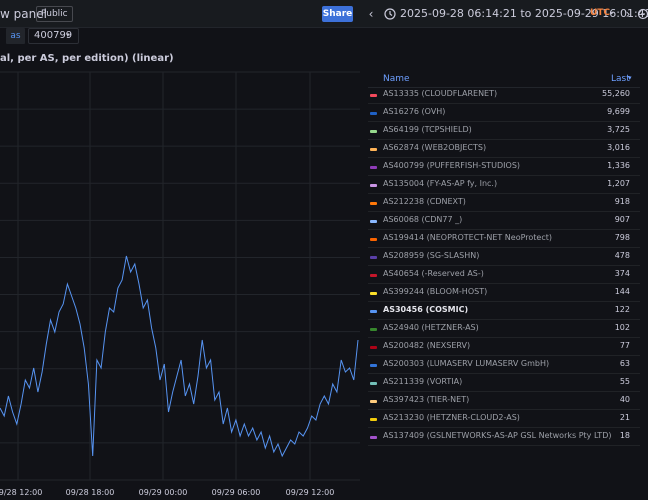 Image resolution: width=648 pixels, height=500 pixels. Describe the element at coordinates (504, 80) in the screenshot. I see `legend-header: Name Last ▾` at that location.